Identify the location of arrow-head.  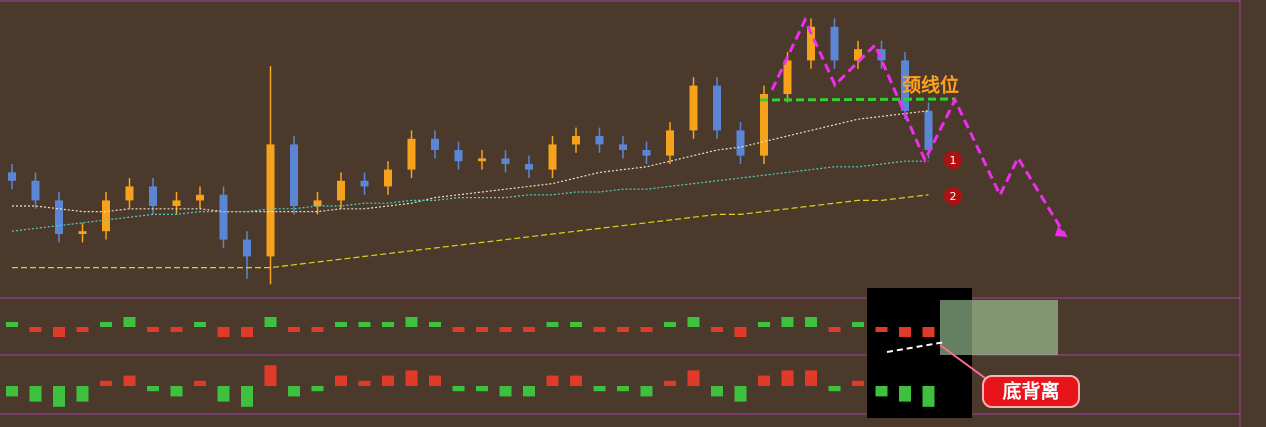
(1061, 231).